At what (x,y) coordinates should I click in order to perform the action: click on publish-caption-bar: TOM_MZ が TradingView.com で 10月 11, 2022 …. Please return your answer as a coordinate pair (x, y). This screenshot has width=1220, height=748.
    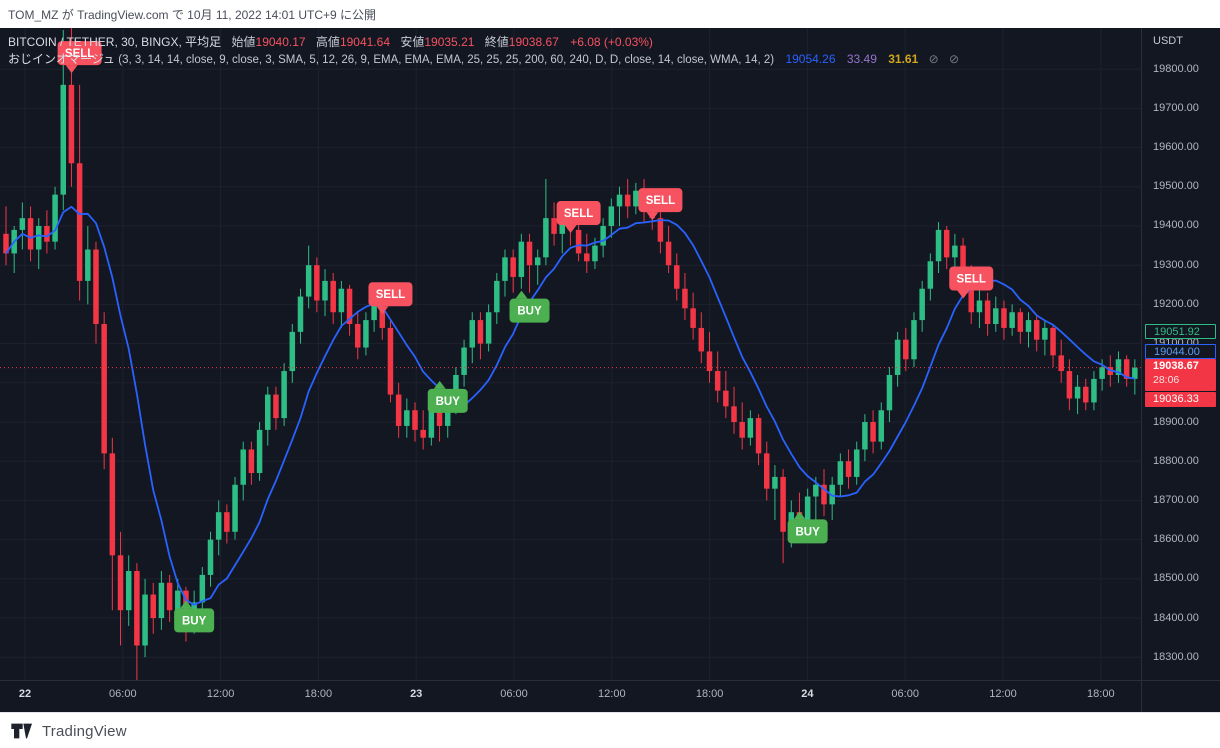
    Looking at the image, I should click on (610, 14).